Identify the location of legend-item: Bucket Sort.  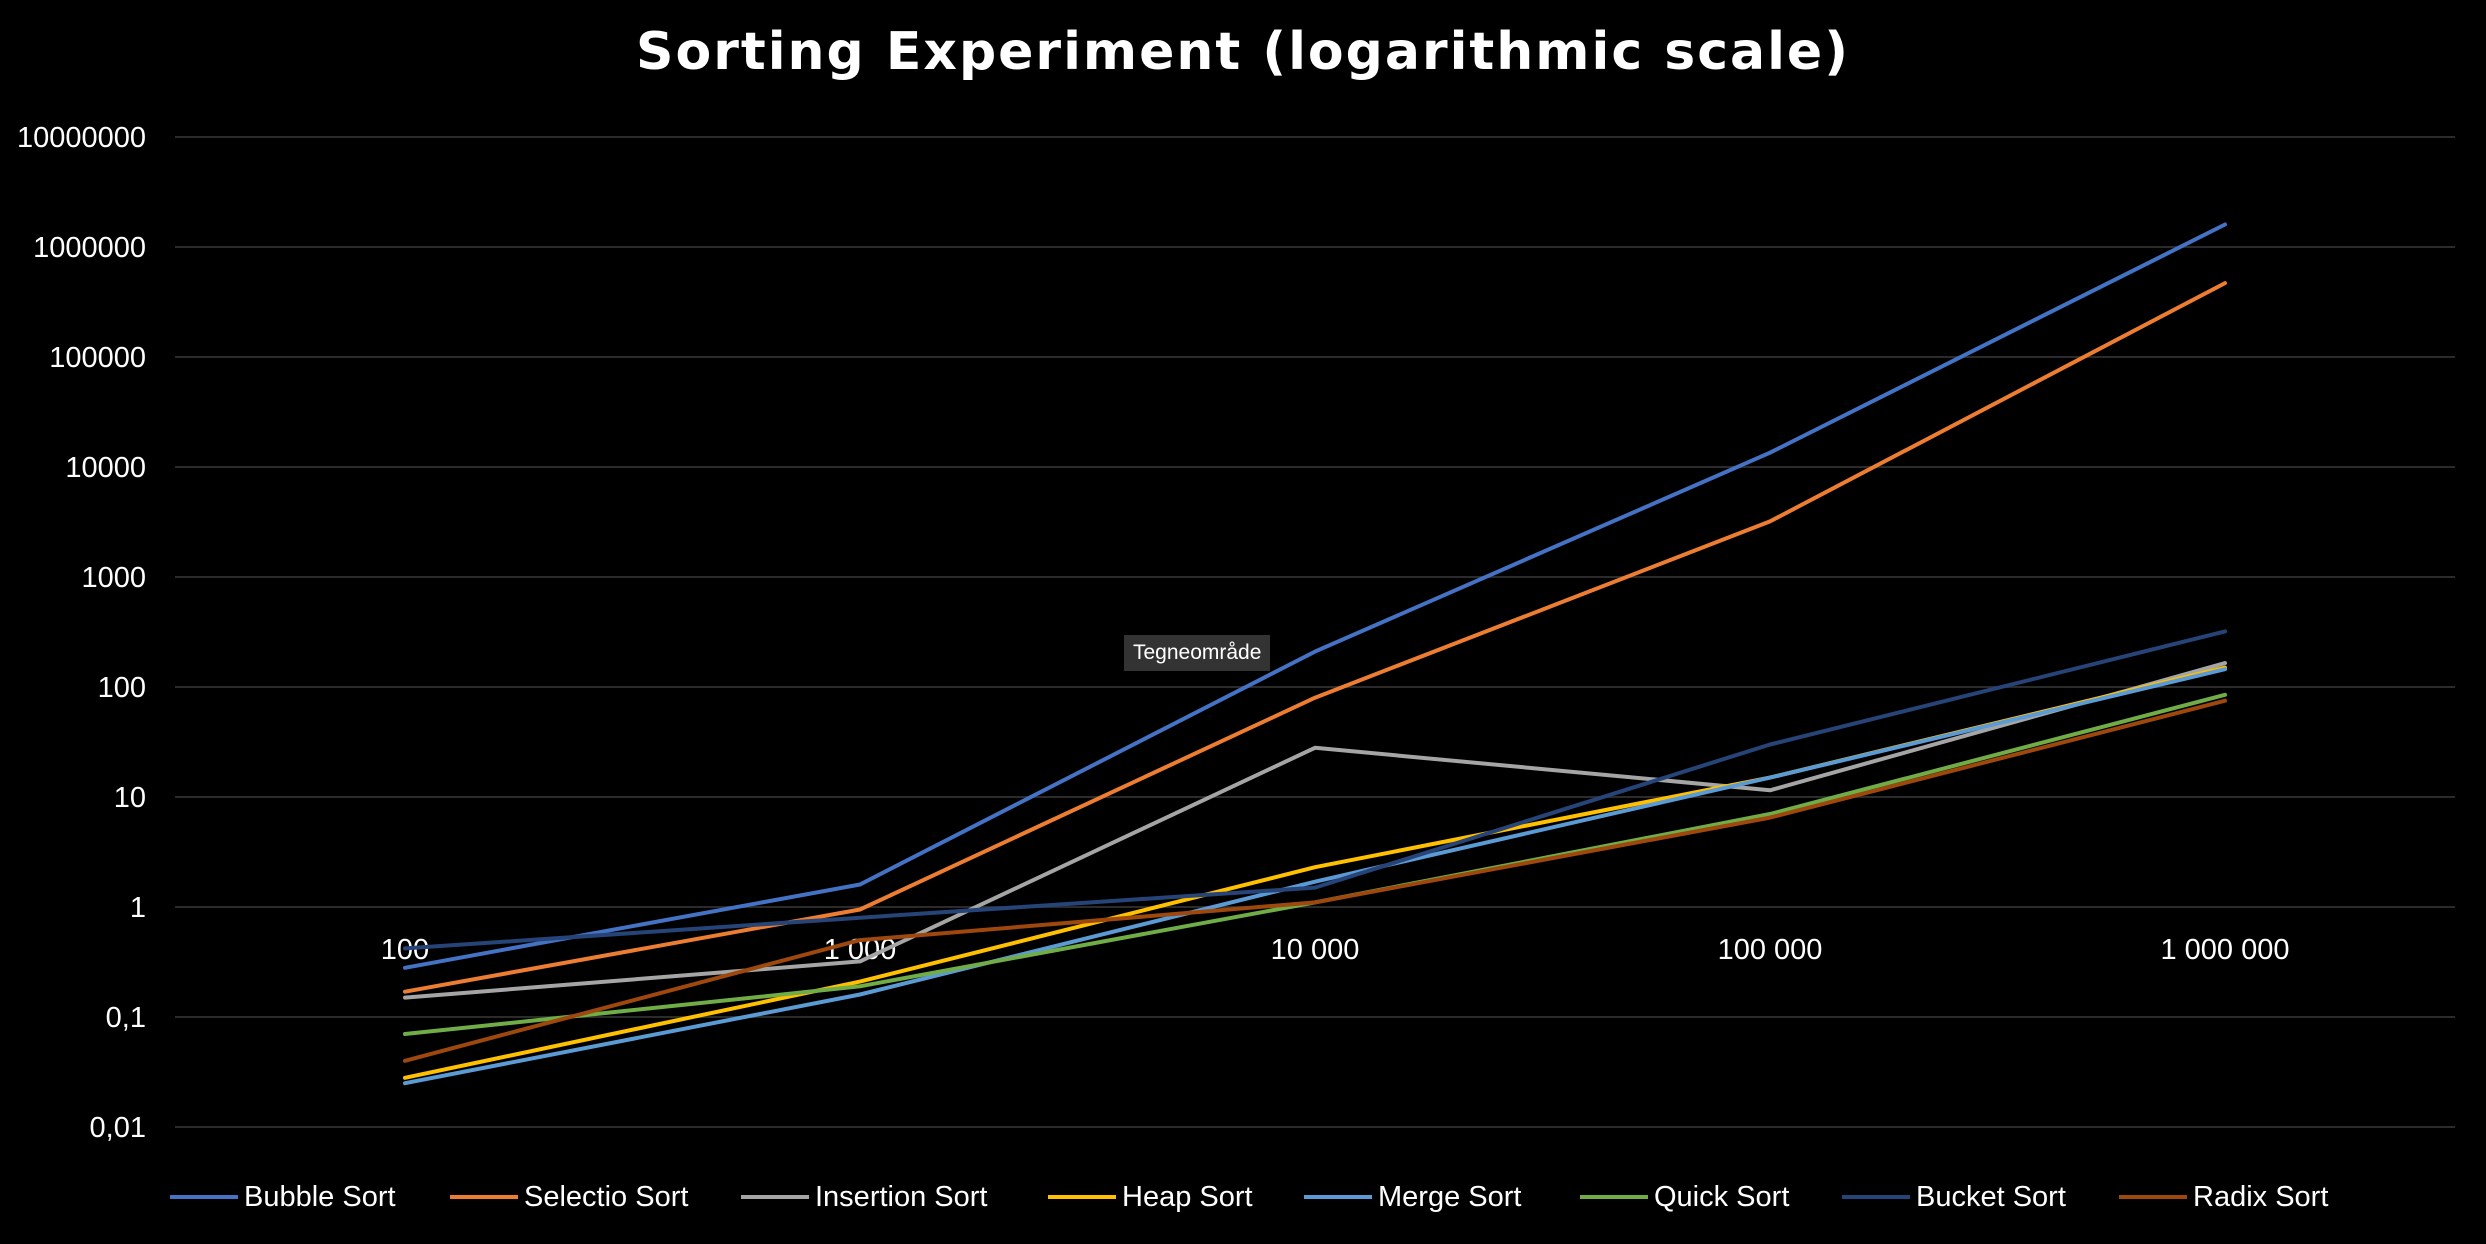
(1954, 1197).